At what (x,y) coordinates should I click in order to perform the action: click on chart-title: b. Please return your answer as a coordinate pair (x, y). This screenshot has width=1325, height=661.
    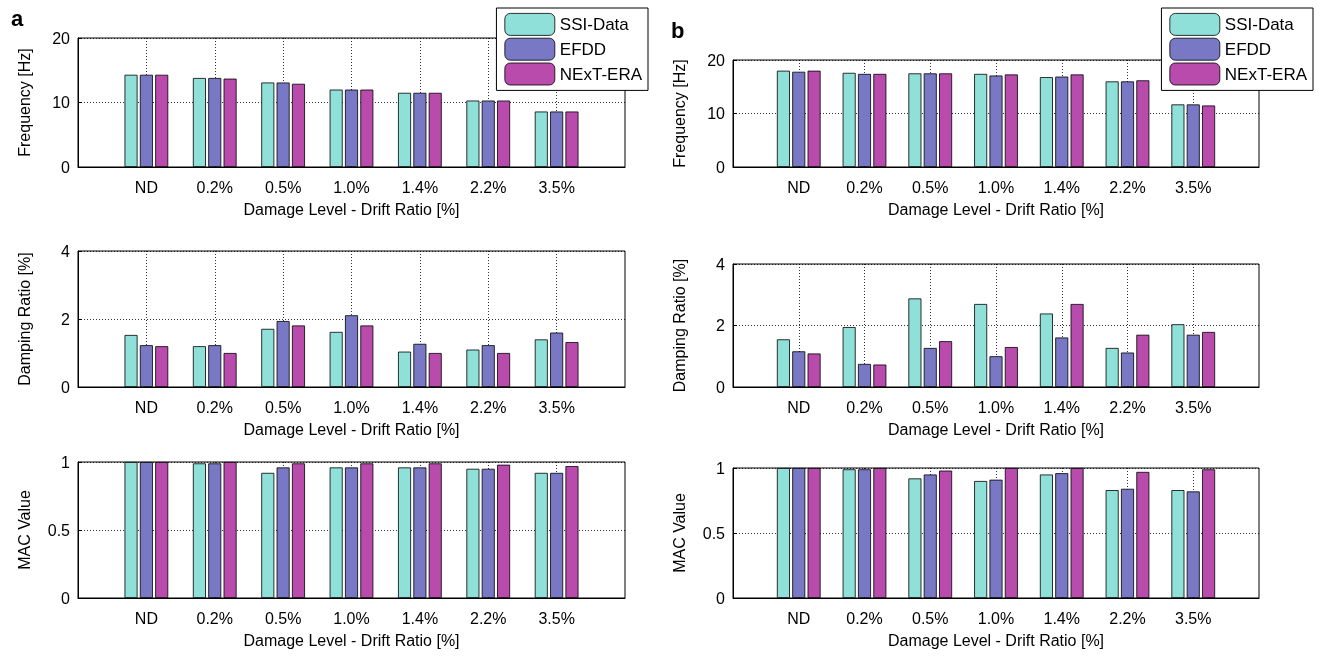
    Looking at the image, I should click on (678, 30).